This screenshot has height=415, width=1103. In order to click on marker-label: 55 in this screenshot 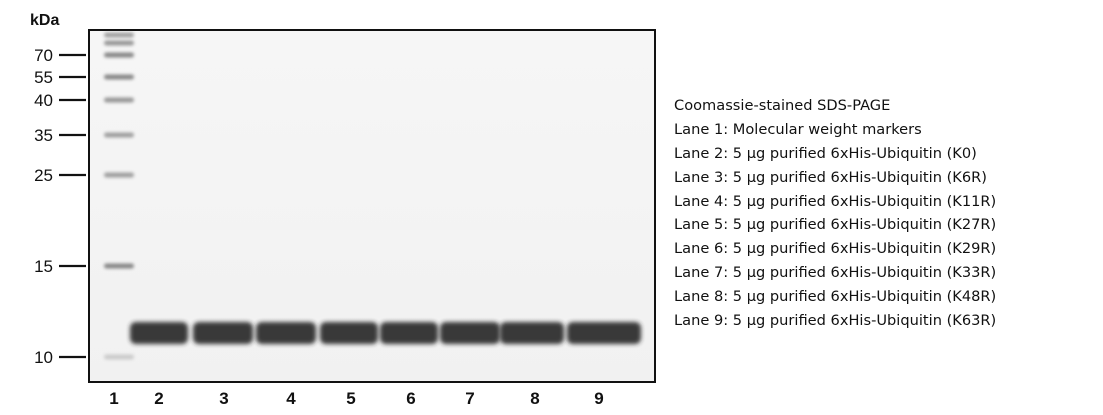, I will do `click(43, 77)`.